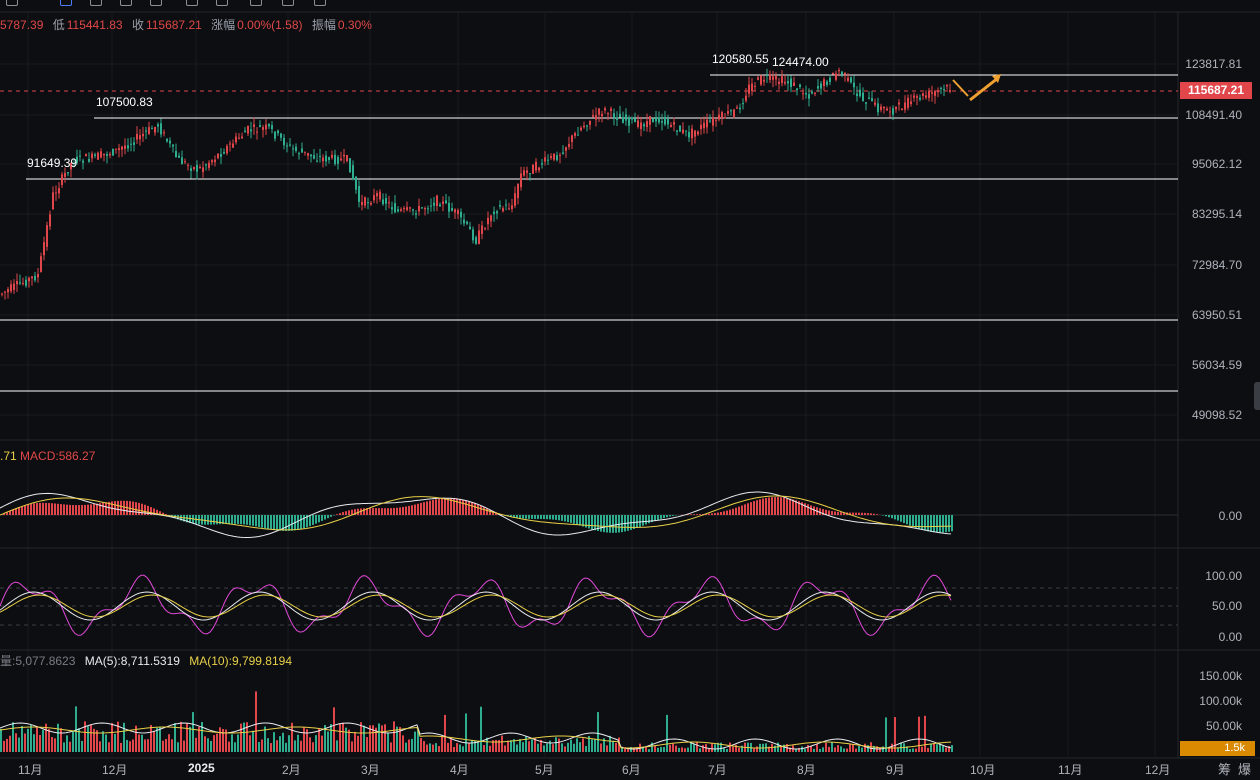  What do you see at coordinates (156, 3) in the screenshot?
I see `layout-icon` at bounding box center [156, 3].